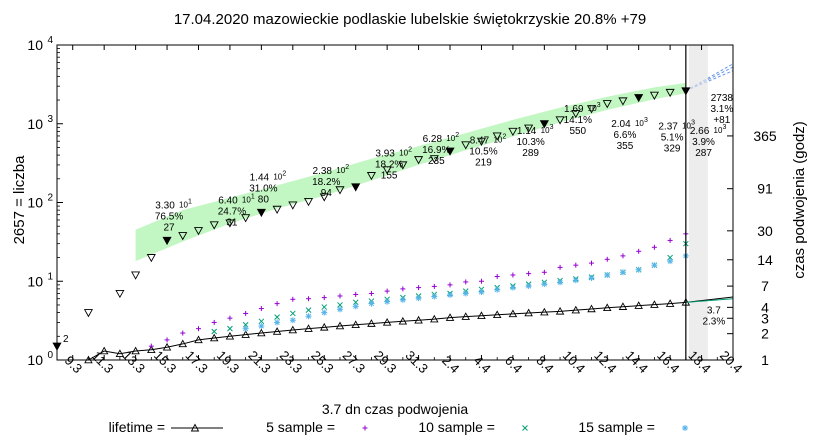  What do you see at coordinates (236, 211) in the screenshot?
I see `annotation: 6.40 10 1 24.7%31` at bounding box center [236, 211].